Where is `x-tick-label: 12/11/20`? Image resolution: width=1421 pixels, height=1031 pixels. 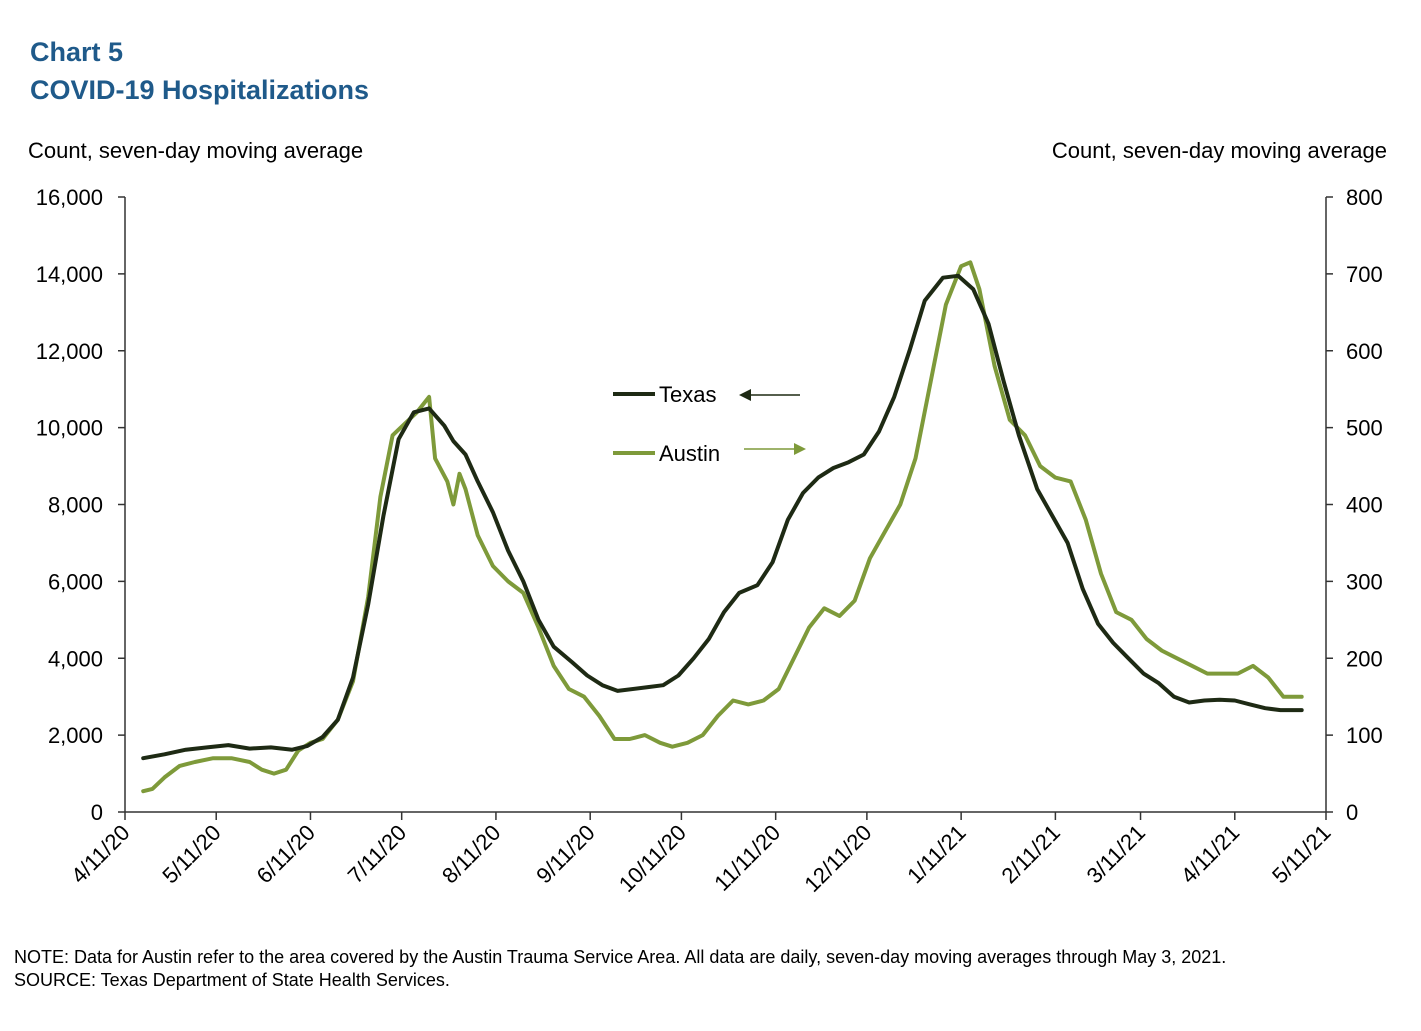
x-tick-label: 12/11/20 is located at coordinates (837, 858).